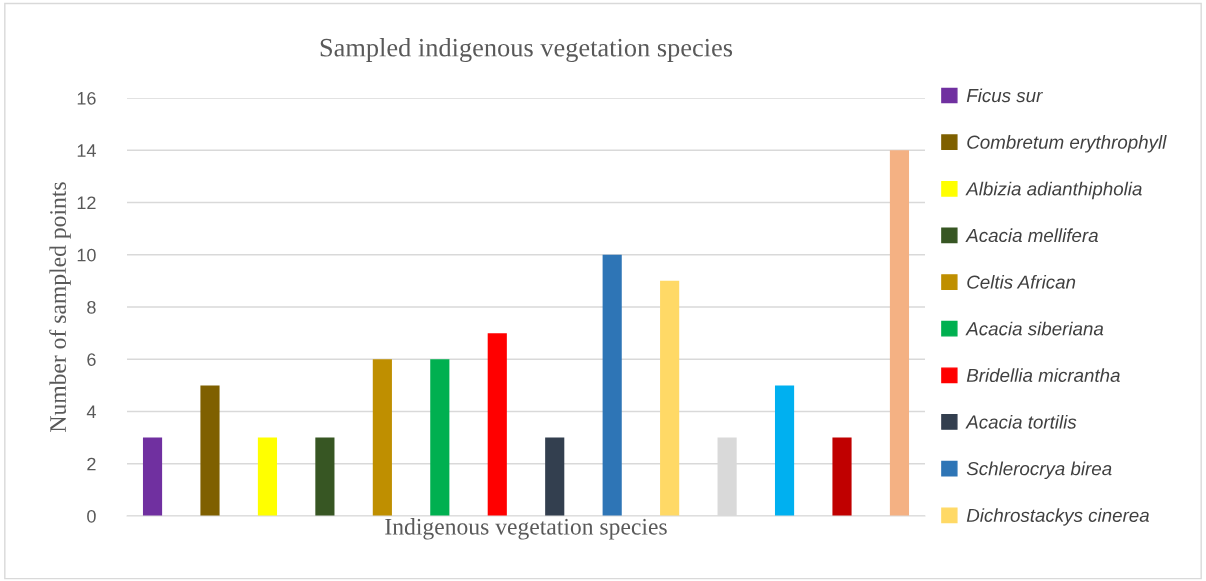  What do you see at coordinates (1067, 144) in the screenshot?
I see `legend-label: Combretum erythrophyll` at bounding box center [1067, 144].